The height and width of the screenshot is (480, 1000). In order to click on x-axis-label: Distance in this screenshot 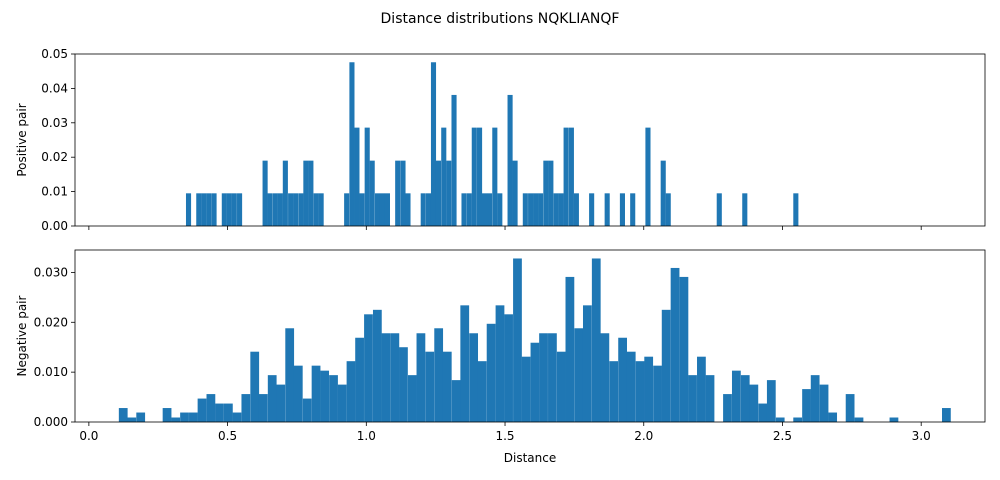, I will do `click(530, 458)`.